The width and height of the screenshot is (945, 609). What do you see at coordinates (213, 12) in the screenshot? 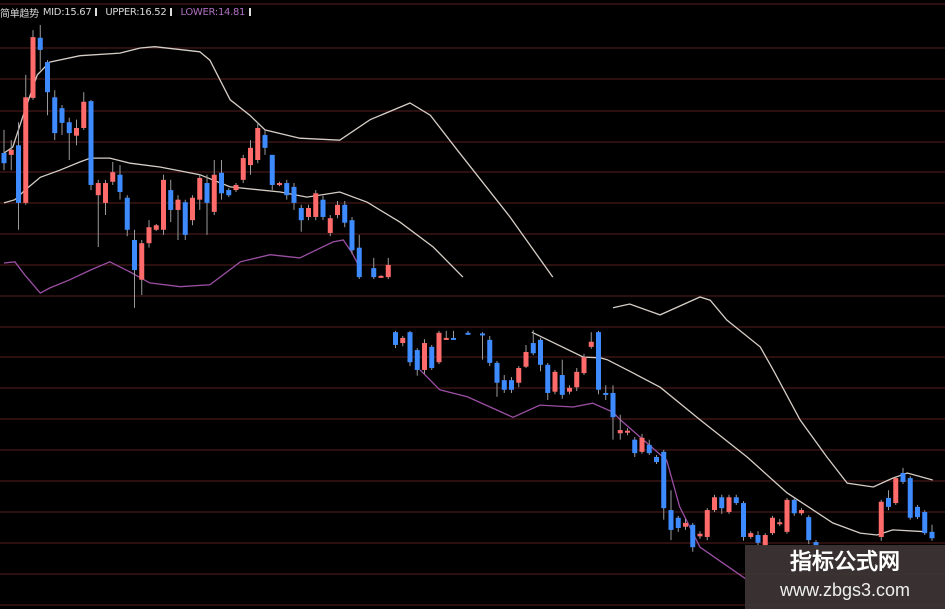
I see `lower-value: LOWER:14.81` at bounding box center [213, 12].